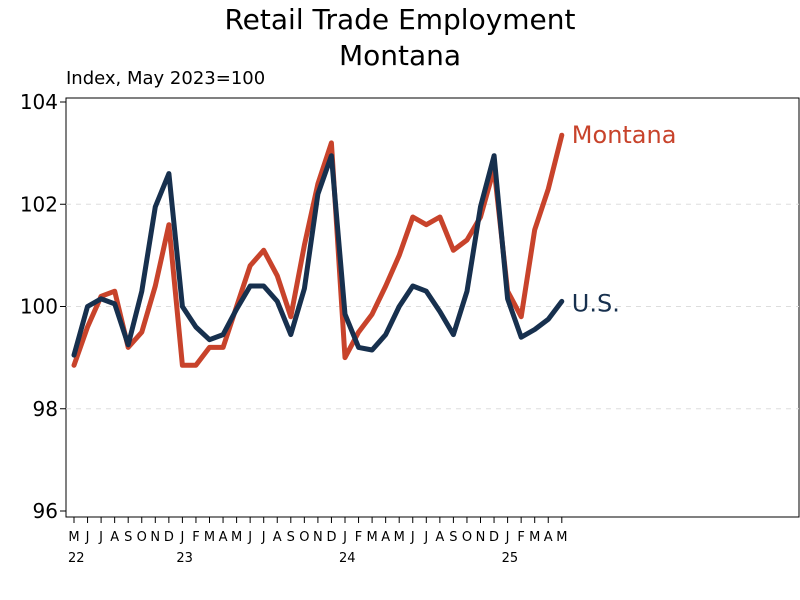 The height and width of the screenshot is (600, 800). I want to click on y-tick-label: 100, so click(39, 307).